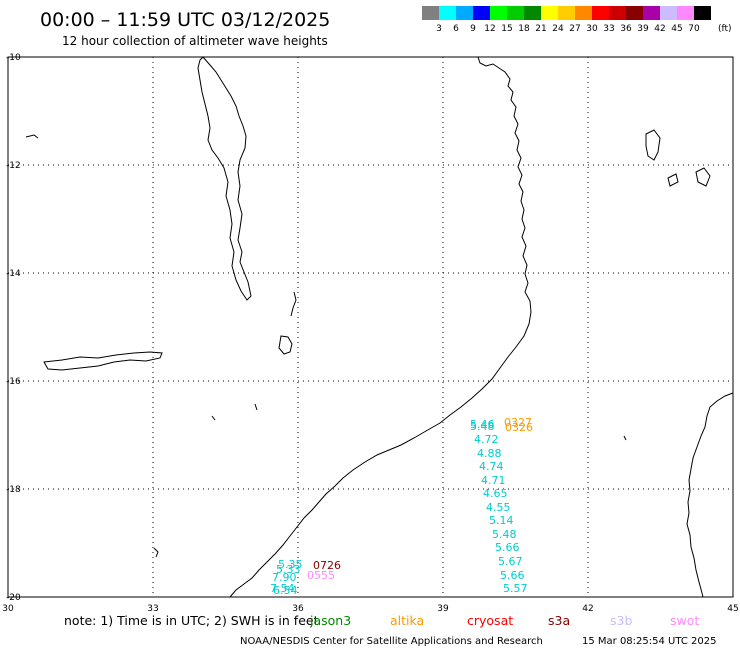  Describe the element at coordinates (498, 507) in the screenshot. I see `wave-height-label: 4.55` at that location.